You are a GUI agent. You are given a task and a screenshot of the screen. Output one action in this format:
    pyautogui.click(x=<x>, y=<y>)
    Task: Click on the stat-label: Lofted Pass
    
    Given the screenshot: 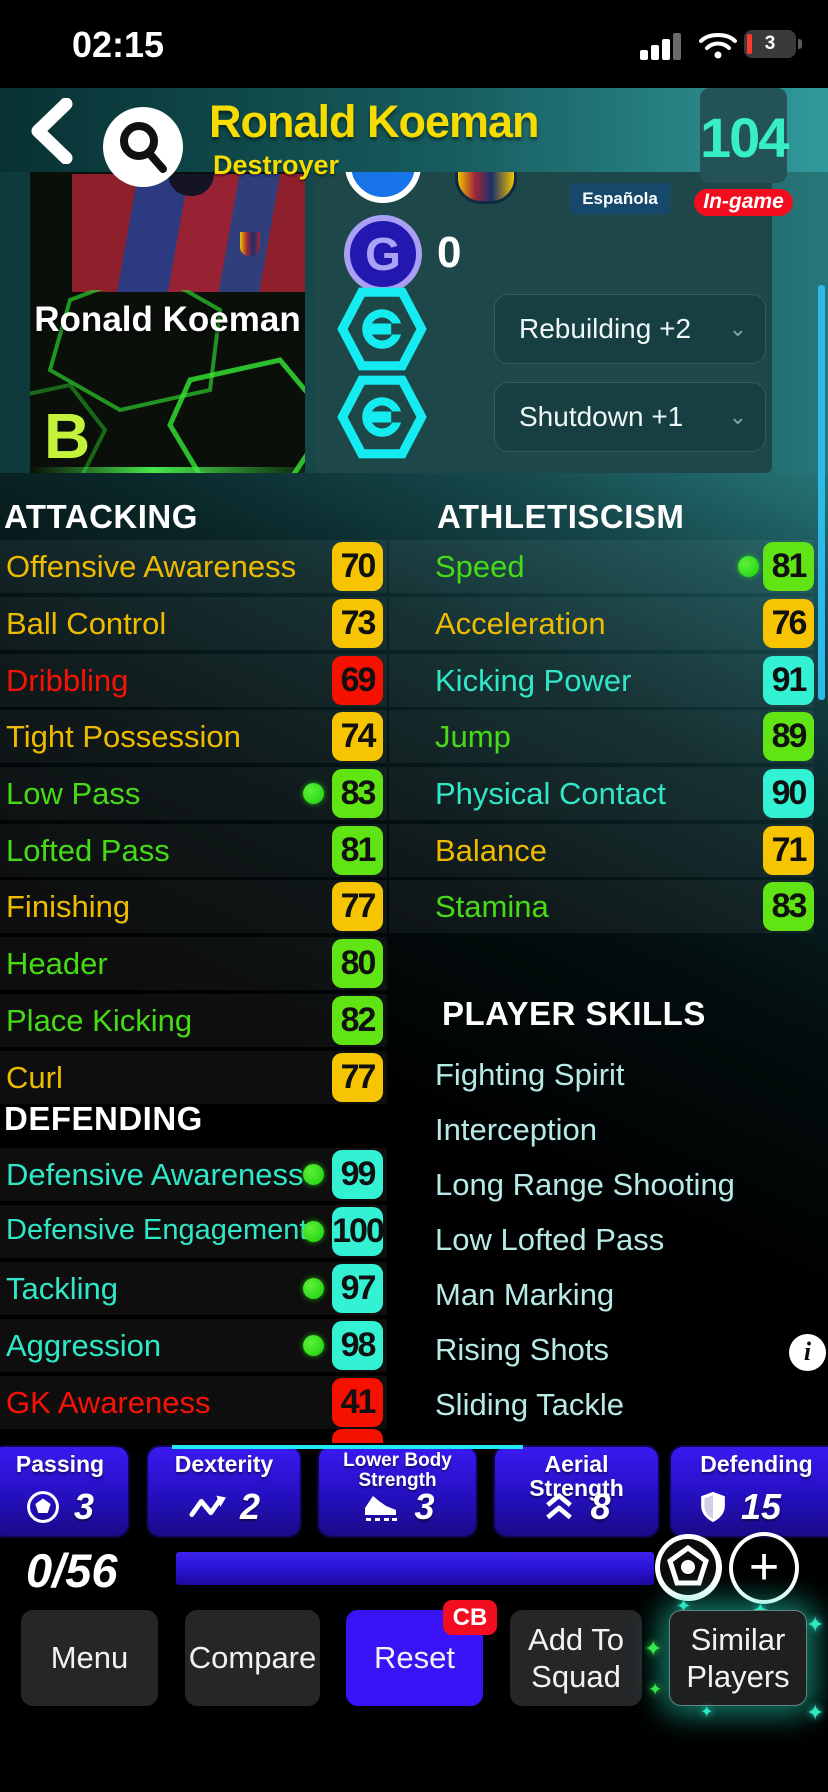 What is the action you would take?
    pyautogui.click(x=88, y=850)
    